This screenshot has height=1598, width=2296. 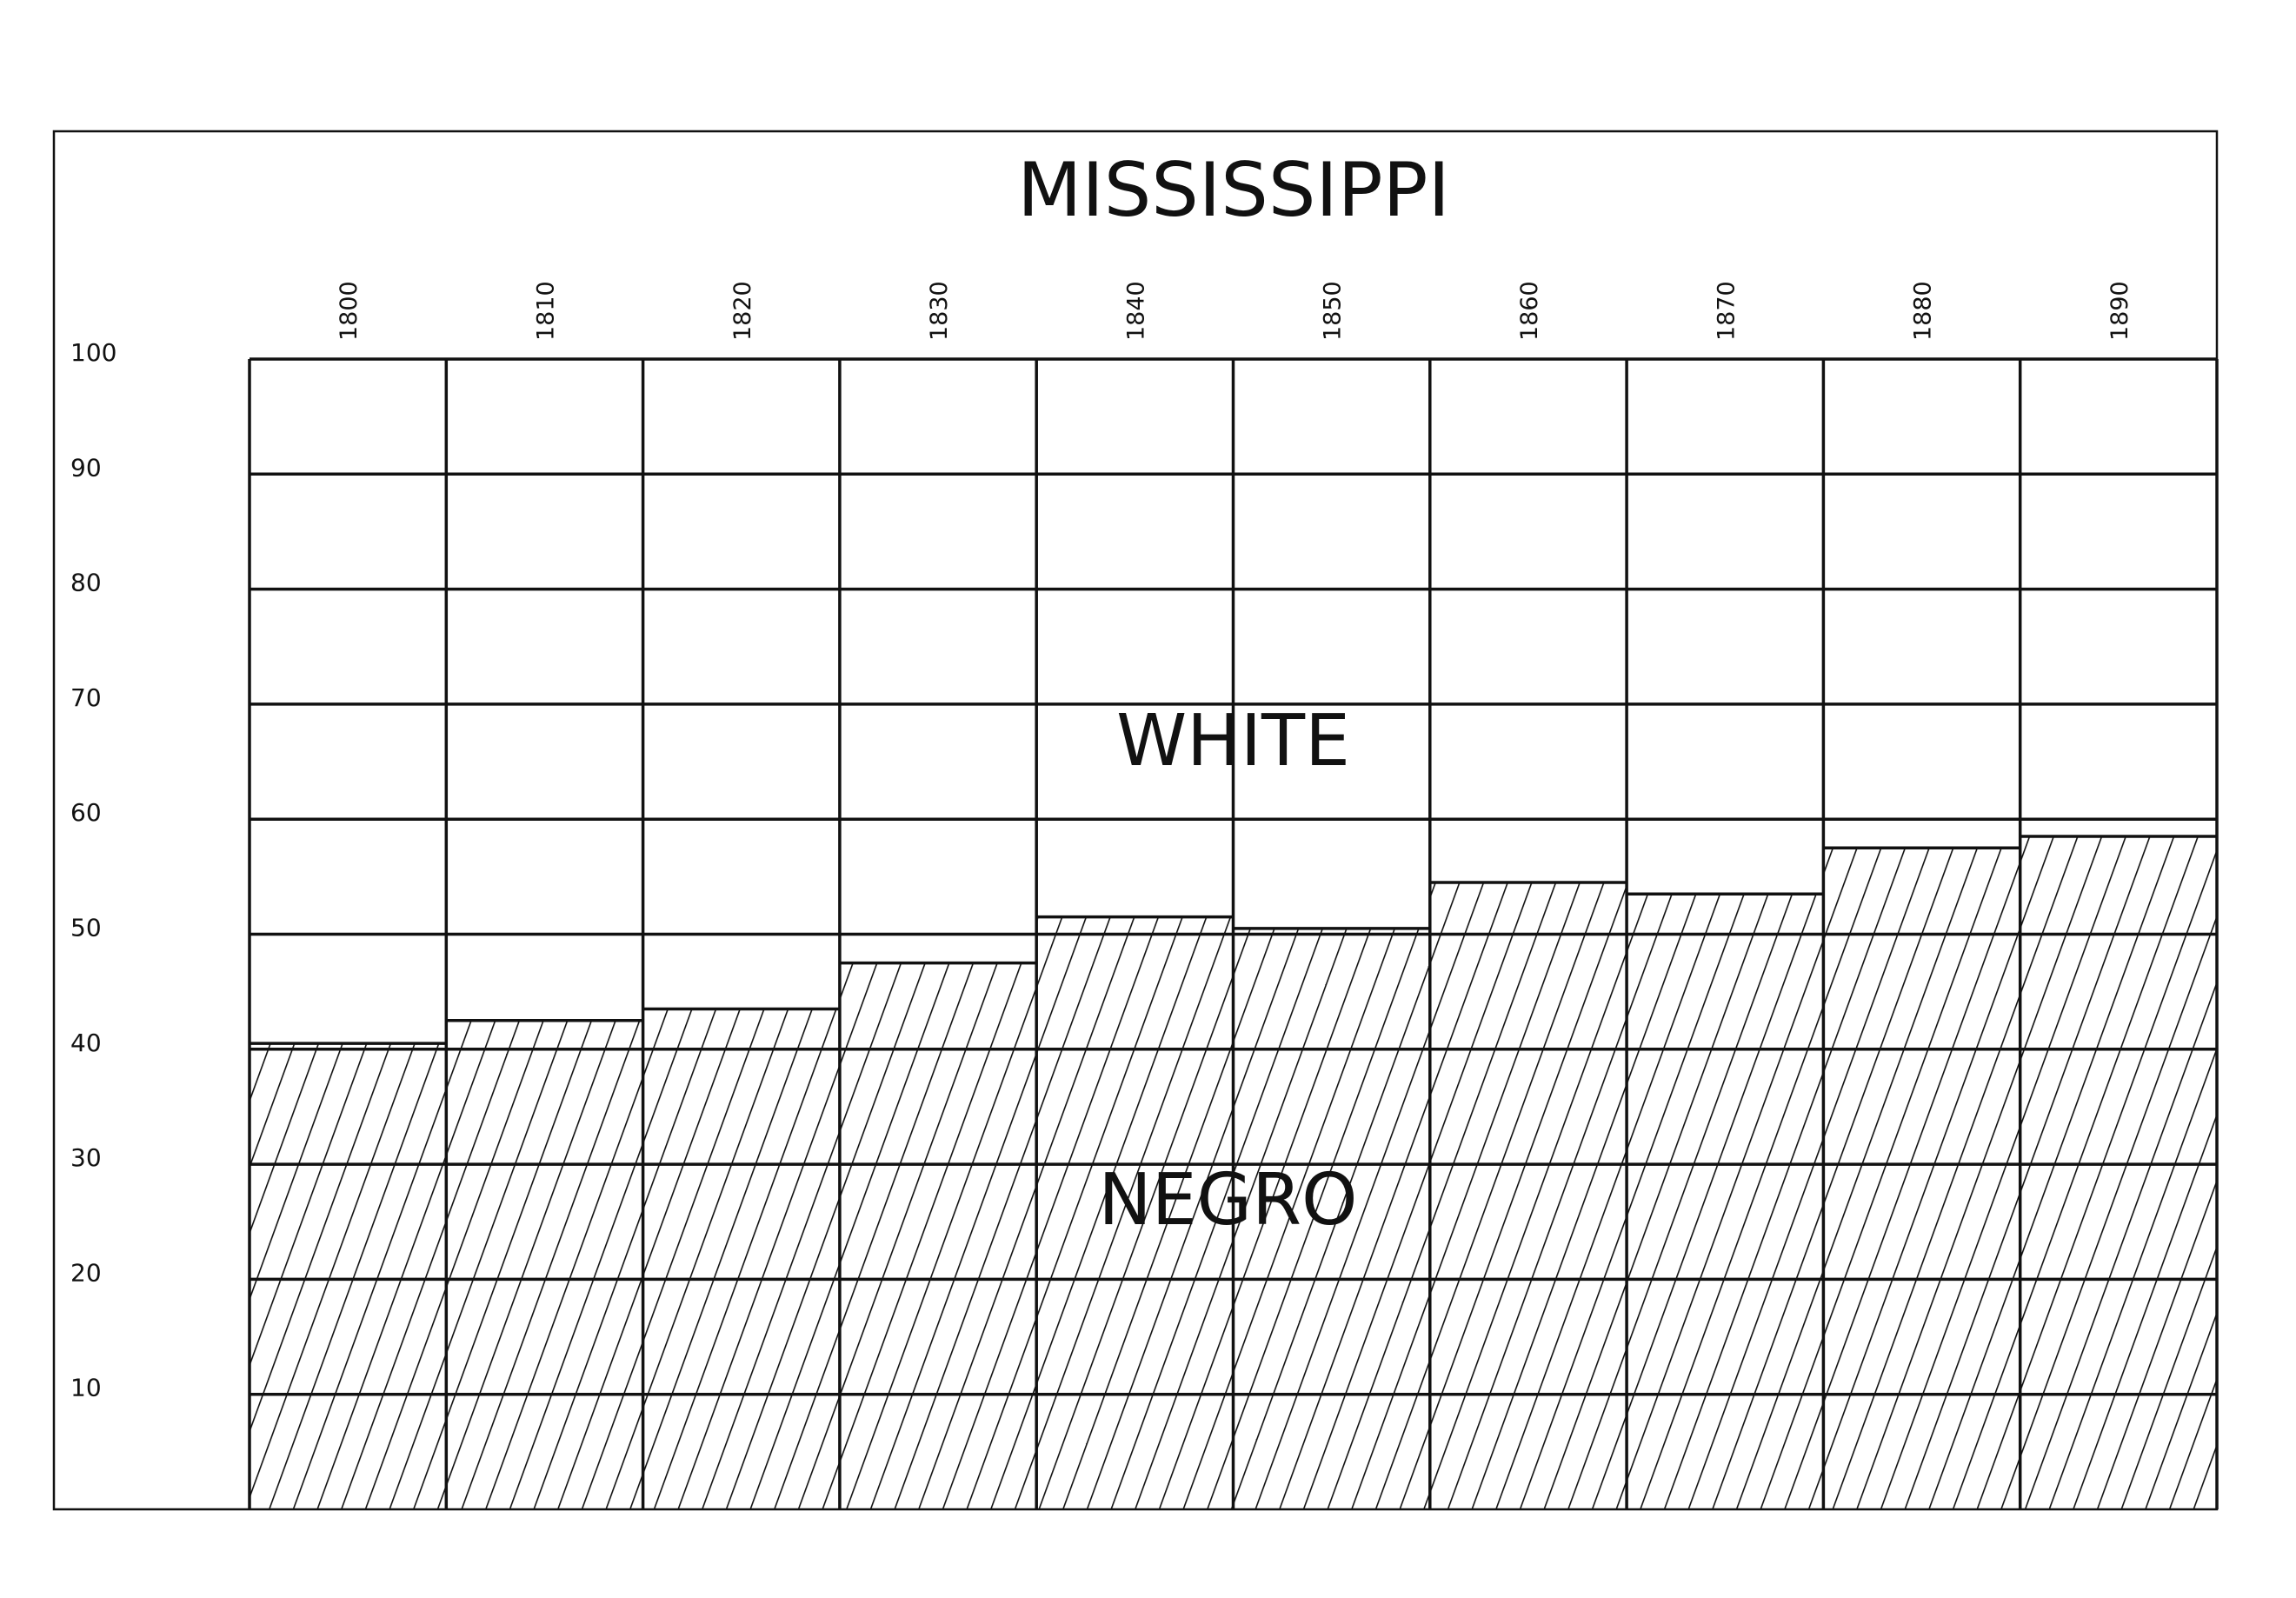 I want to click on y-tick-labels: 10 20 30 40 50 60 70 80 90 100, so click(x=93, y=870).